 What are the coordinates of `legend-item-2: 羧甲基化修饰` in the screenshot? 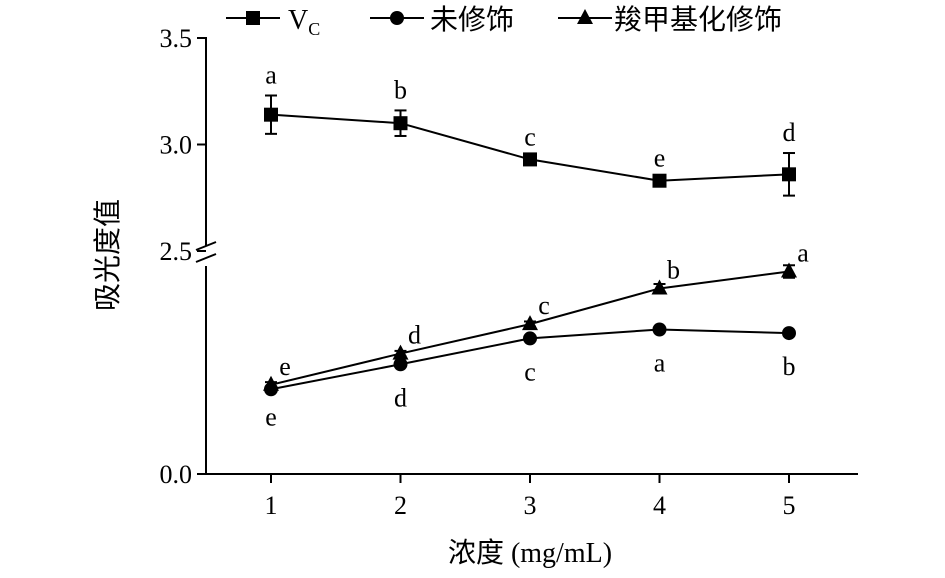 It's located at (670, 20).